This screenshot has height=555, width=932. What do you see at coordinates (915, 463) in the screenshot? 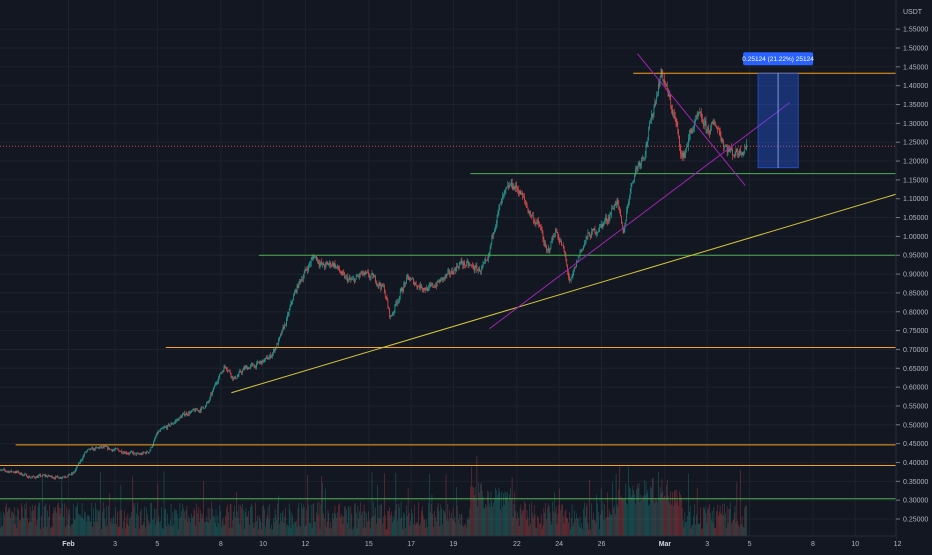
I see `price-tick-label: 0.40000` at bounding box center [915, 463].